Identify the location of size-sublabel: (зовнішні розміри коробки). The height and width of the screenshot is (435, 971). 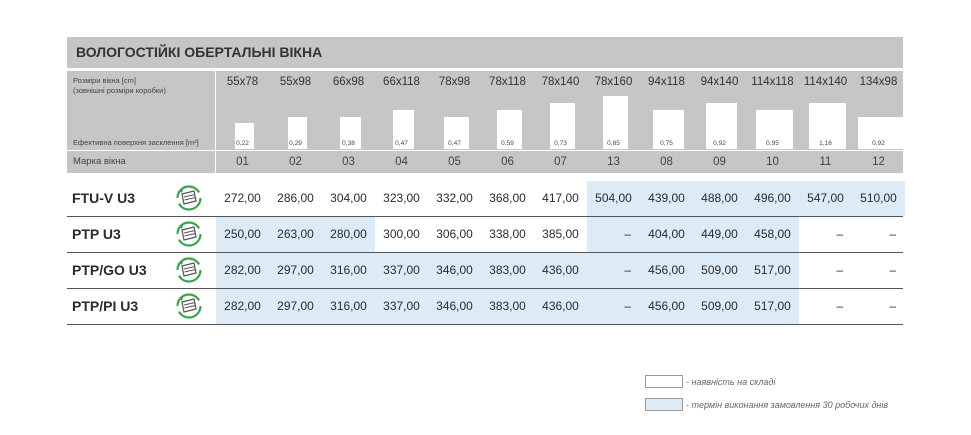
(119, 90).